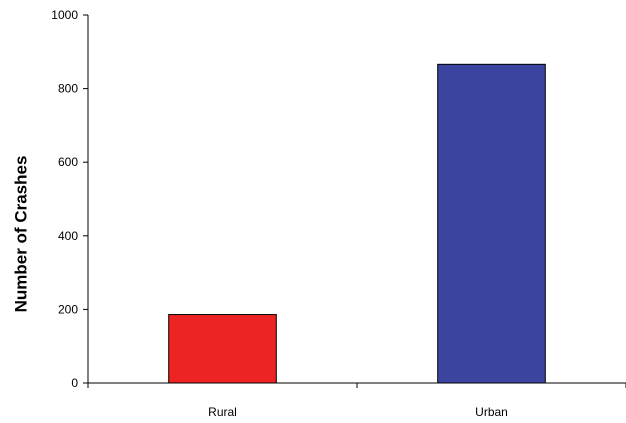 This screenshot has width=626, height=423. I want to click on y-tick-label: 1000, so click(64, 15).